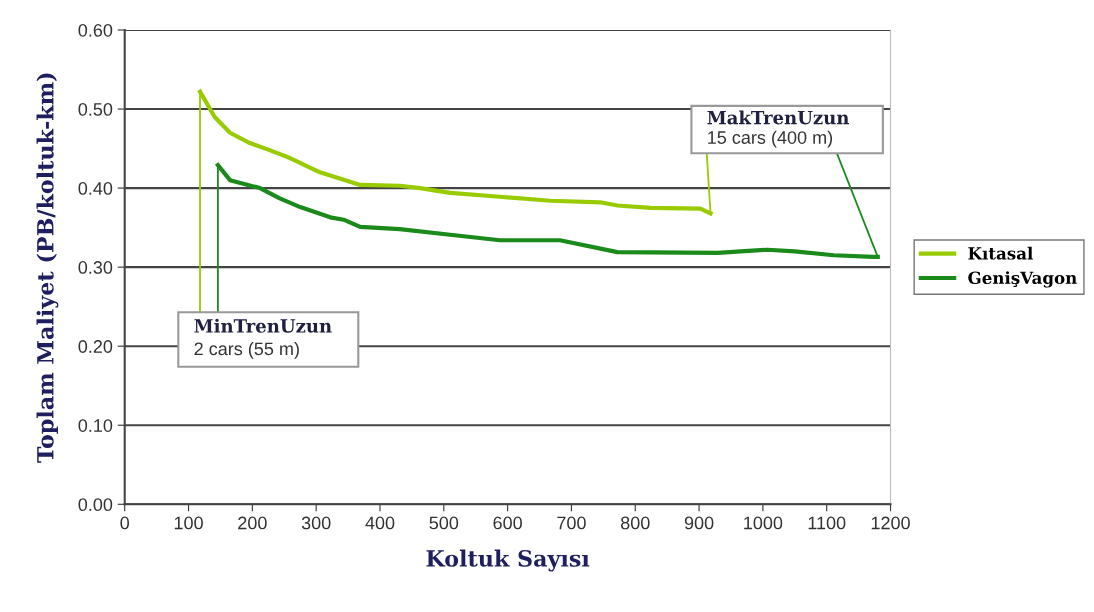 The height and width of the screenshot is (612, 1094). Describe the element at coordinates (95, 30) in the screenshot. I see `y-tick-label: 0.60` at that location.